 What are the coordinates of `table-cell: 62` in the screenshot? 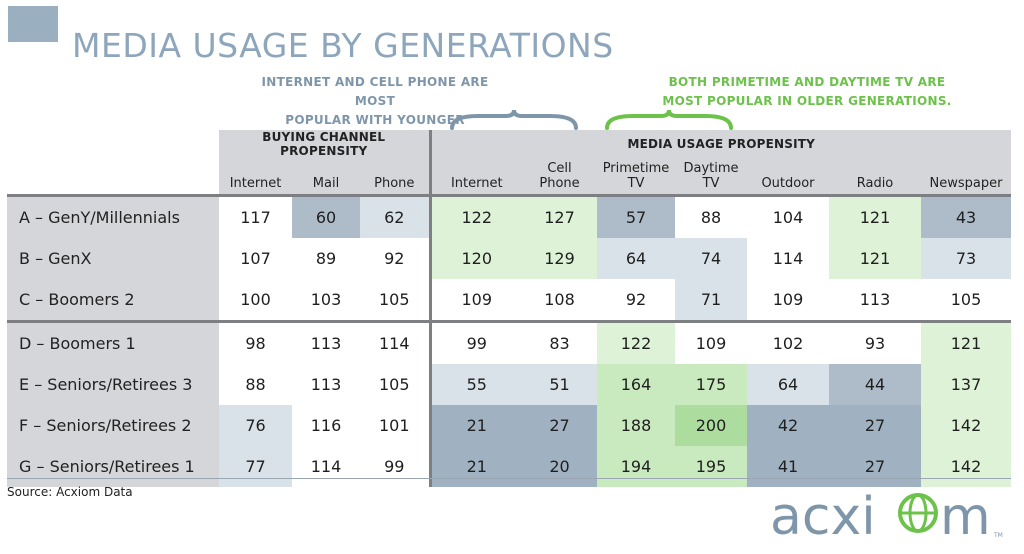 It's located at (395, 216).